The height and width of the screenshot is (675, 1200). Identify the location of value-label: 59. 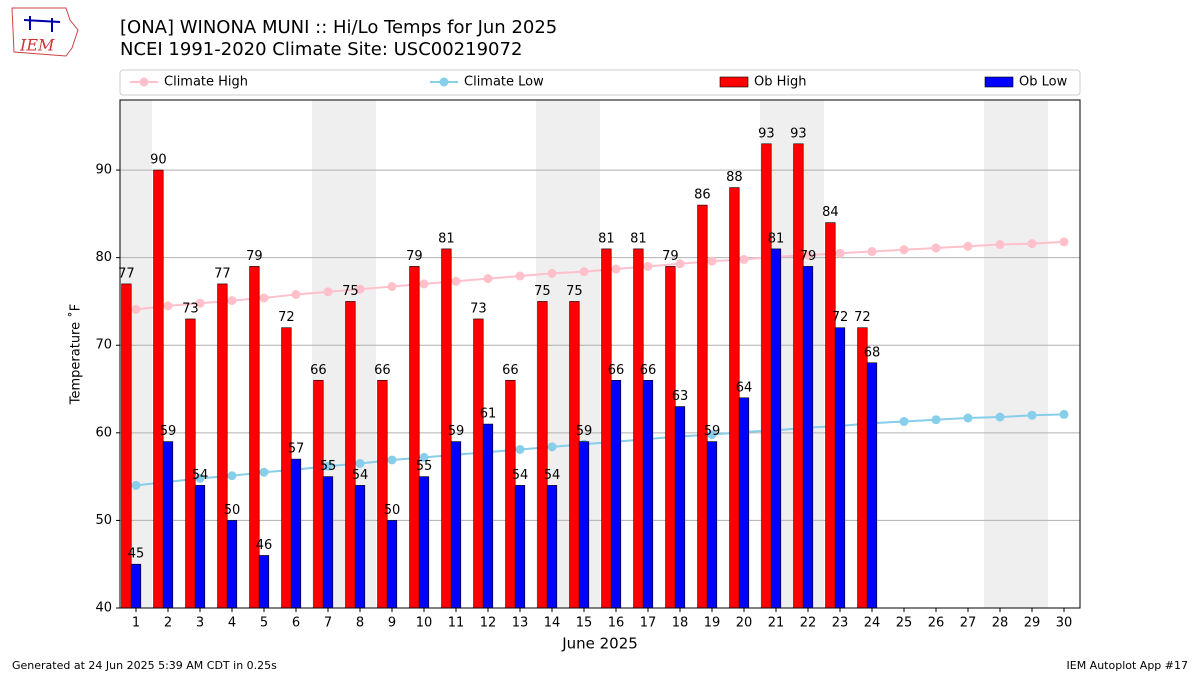
(712, 431).